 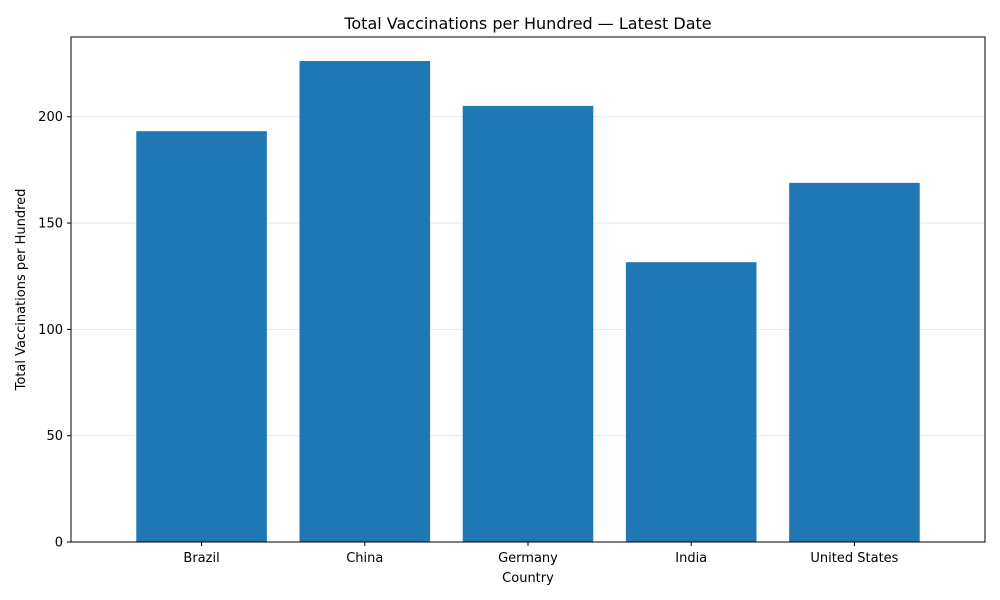 What do you see at coordinates (50, 224) in the screenshot?
I see `y-tick-label: 150` at bounding box center [50, 224].